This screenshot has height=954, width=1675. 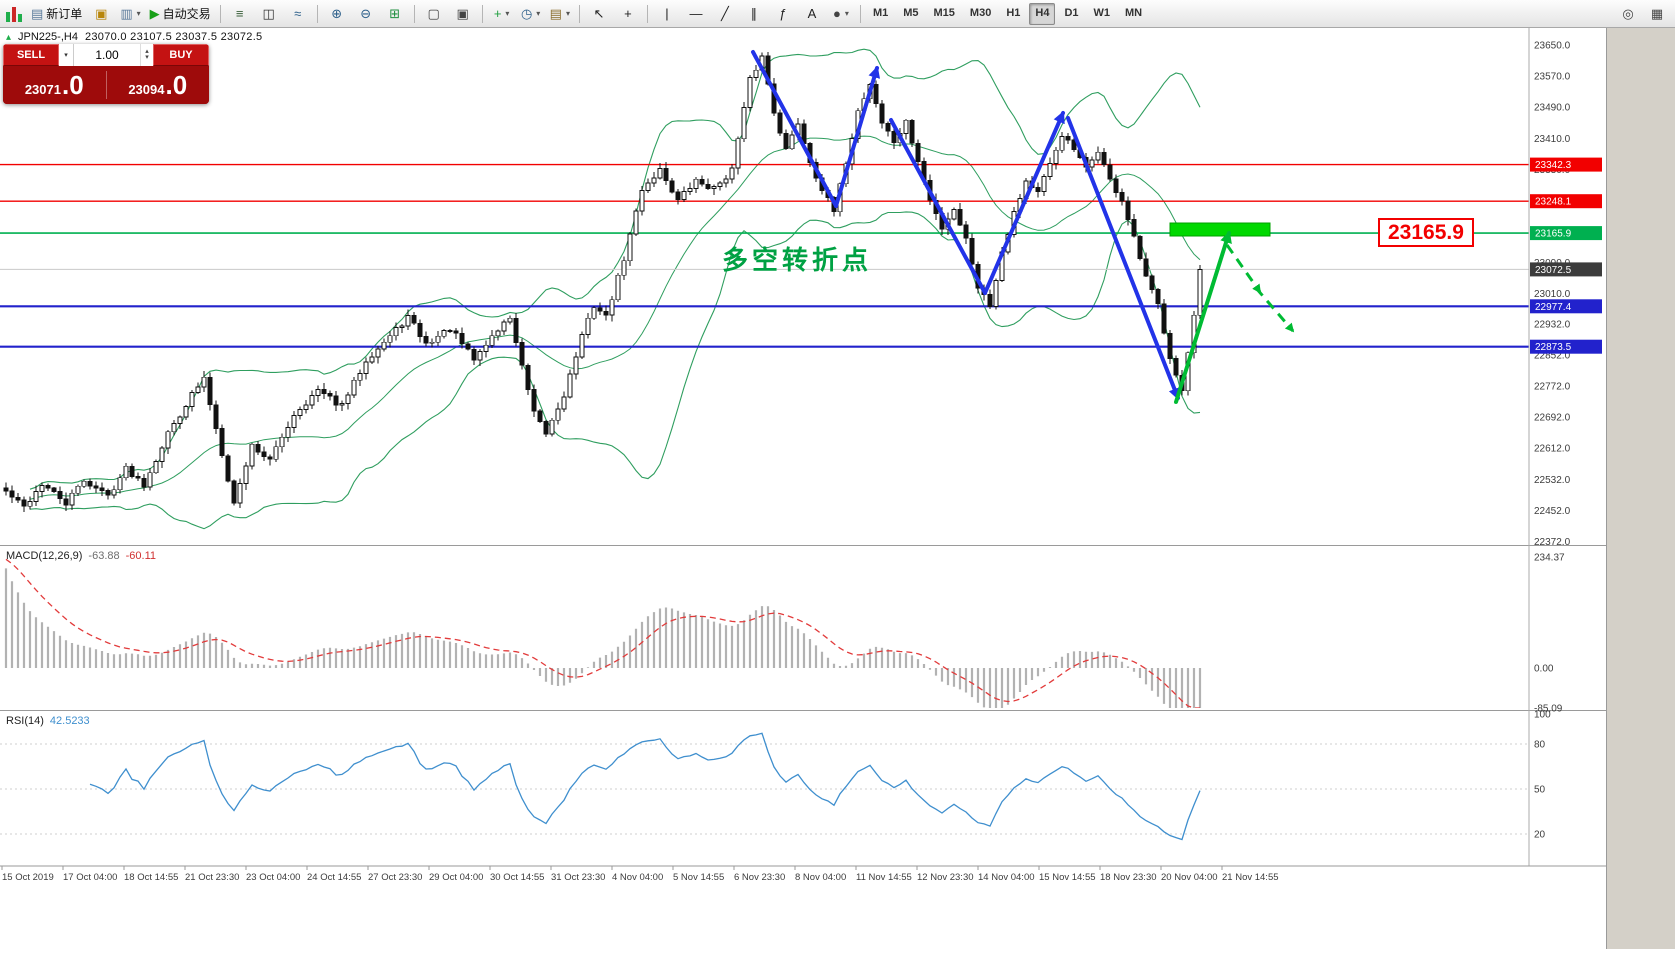 I want to click on tile-windows-button: ▢, so click(x=434, y=14).